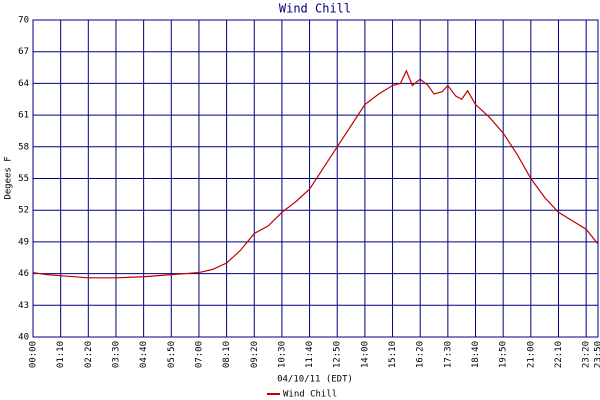 The height and width of the screenshot is (400, 600). What do you see at coordinates (227, 354) in the screenshot?
I see `x-tick-label: 08:10` at bounding box center [227, 354].